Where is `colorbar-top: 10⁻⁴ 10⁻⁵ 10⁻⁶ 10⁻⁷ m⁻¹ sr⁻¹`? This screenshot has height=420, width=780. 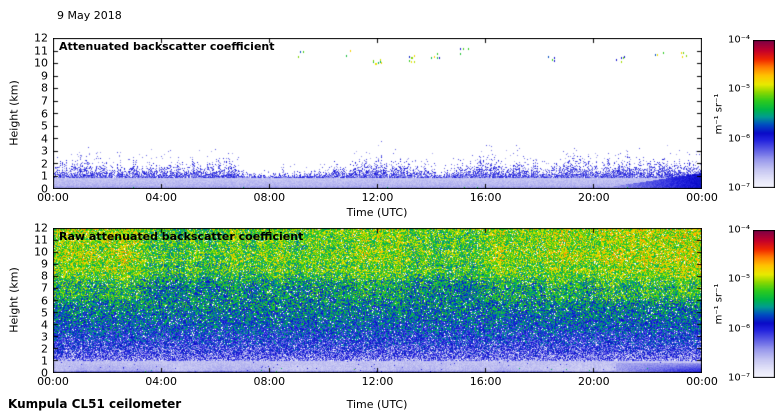
colorbar-top: 10⁻⁴ 10⁻⁵ 10⁻⁶ 10⁻⁷ m⁻¹ sr⁻¹ is located at coordinates (744, 114).